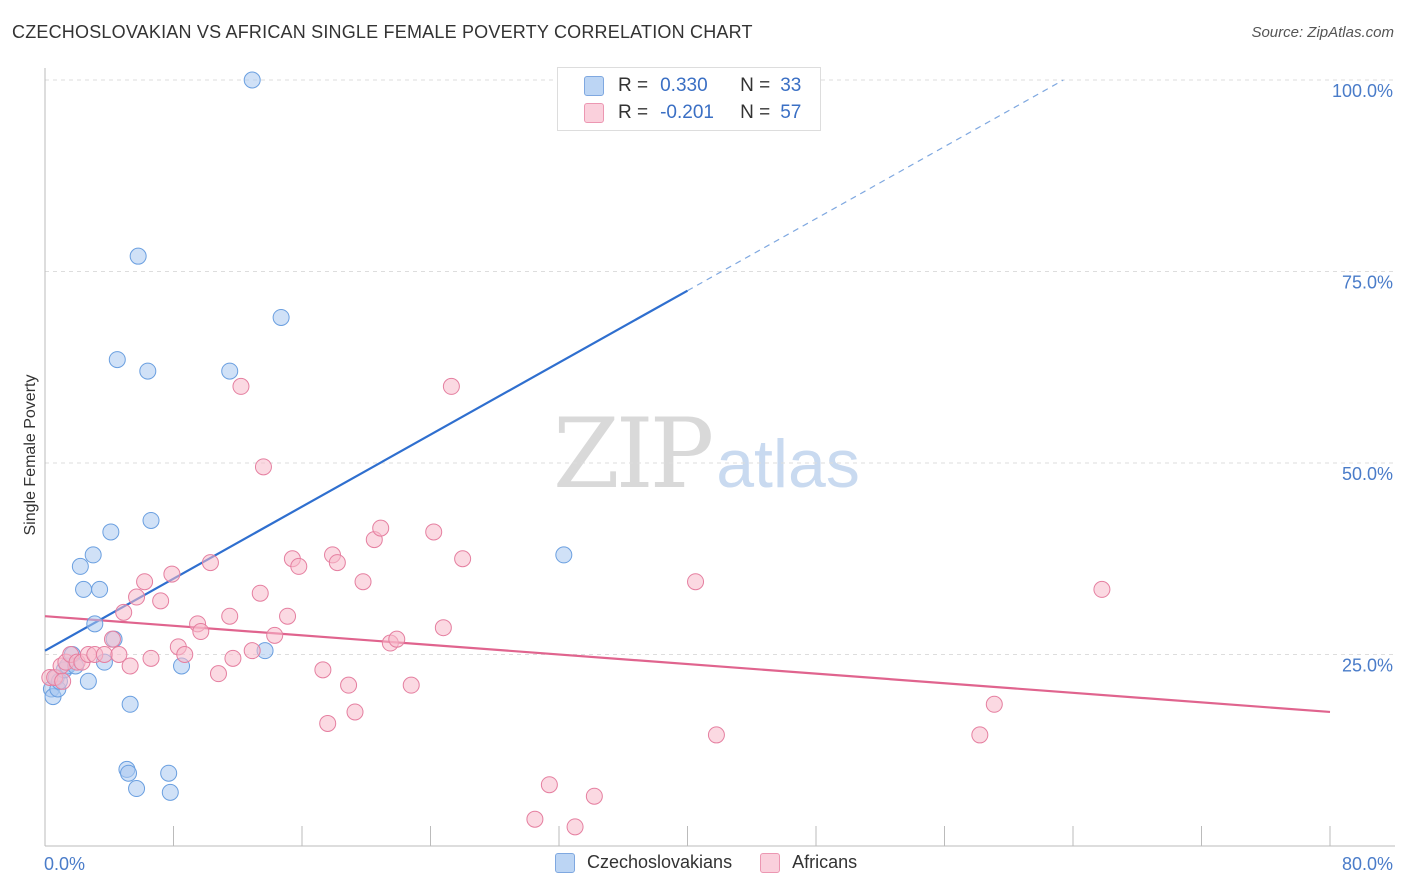 This screenshot has width=1406, height=892. Describe the element at coordinates (770, 862) in the screenshot. I see `series-swatch-africans` at that location.